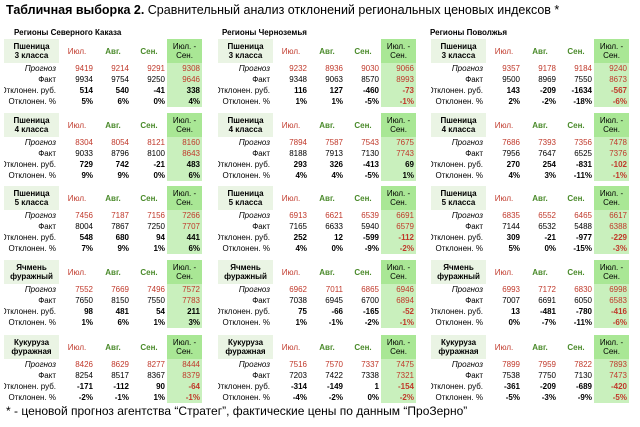  I want to click on table-row-dev-rub: Отклонен. руб. 116 127 -460 -73, so click(317, 90).